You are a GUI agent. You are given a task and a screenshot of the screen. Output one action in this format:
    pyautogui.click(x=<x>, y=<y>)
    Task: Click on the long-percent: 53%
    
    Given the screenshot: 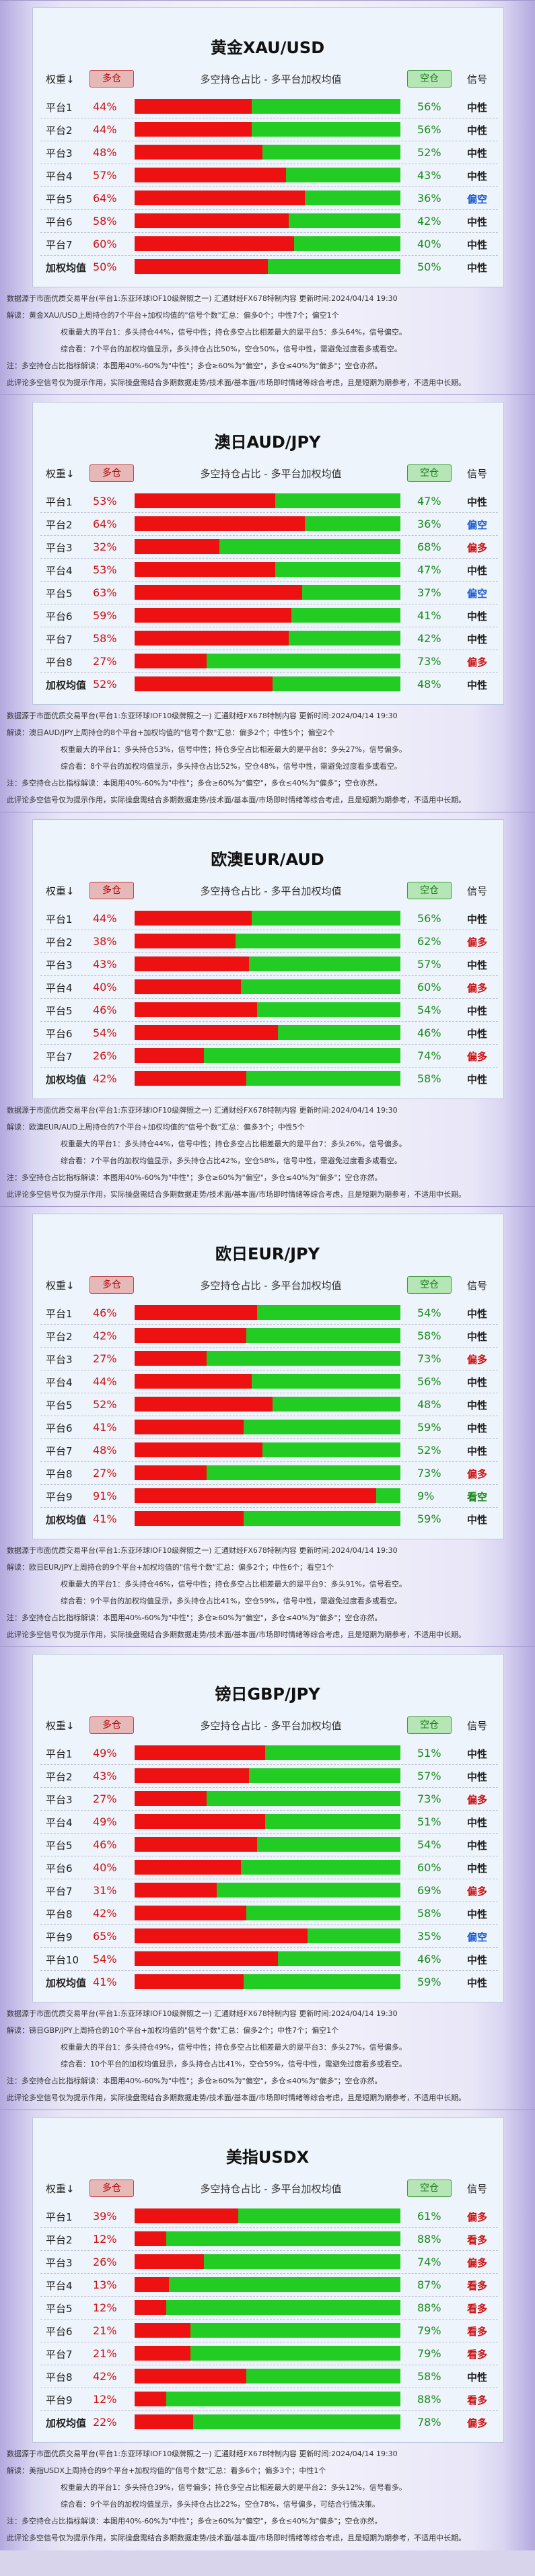 What is the action you would take?
    pyautogui.click(x=105, y=501)
    